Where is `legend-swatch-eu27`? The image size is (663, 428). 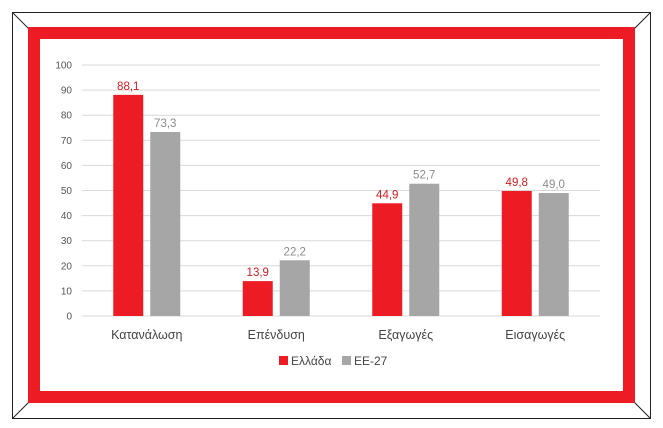 legend-swatch-eu27 is located at coordinates (346, 360).